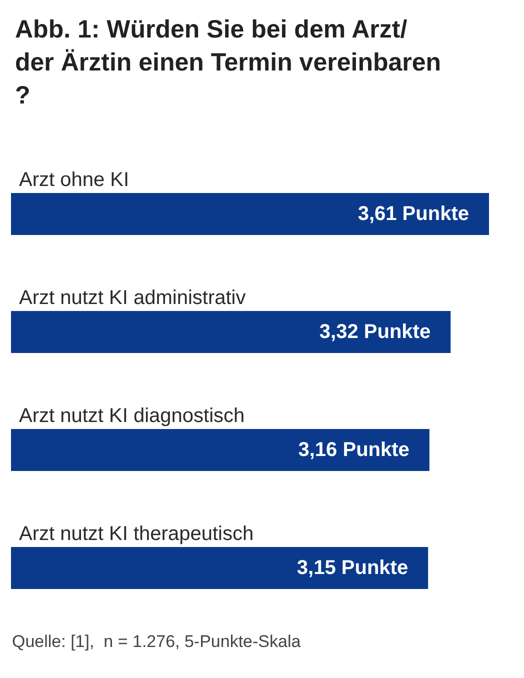 The width and height of the screenshot is (524, 678). What do you see at coordinates (132, 298) in the screenshot?
I see `y-tick-label: Arzt nutzt KI administrativ` at bounding box center [132, 298].